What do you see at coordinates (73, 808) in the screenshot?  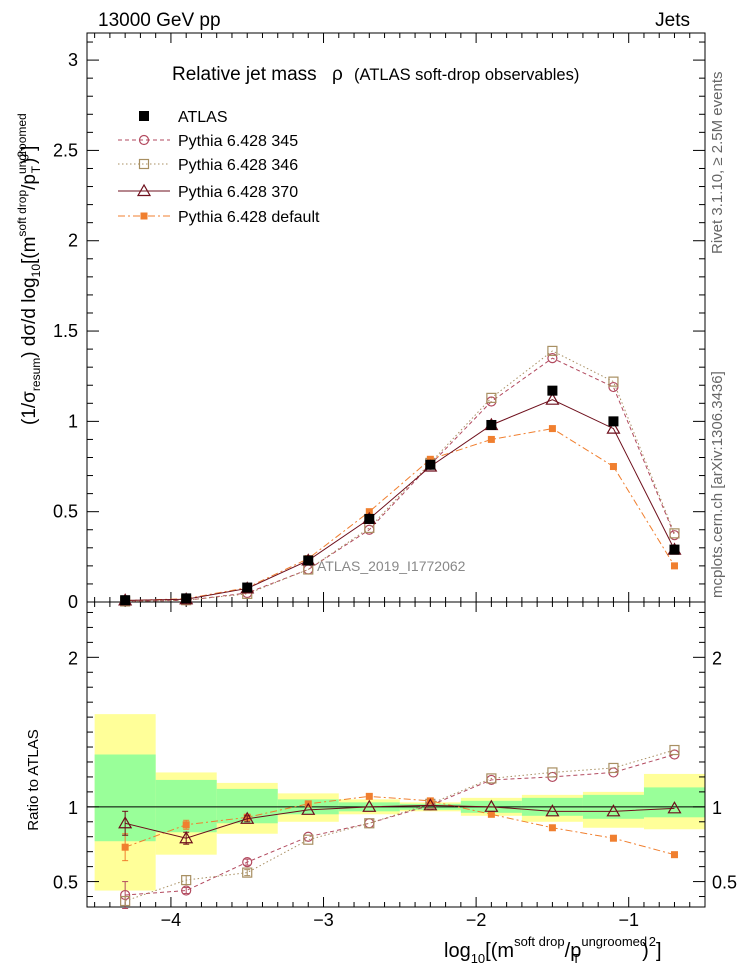 I see `bottom-y-tick-label: 1` at bounding box center [73, 808].